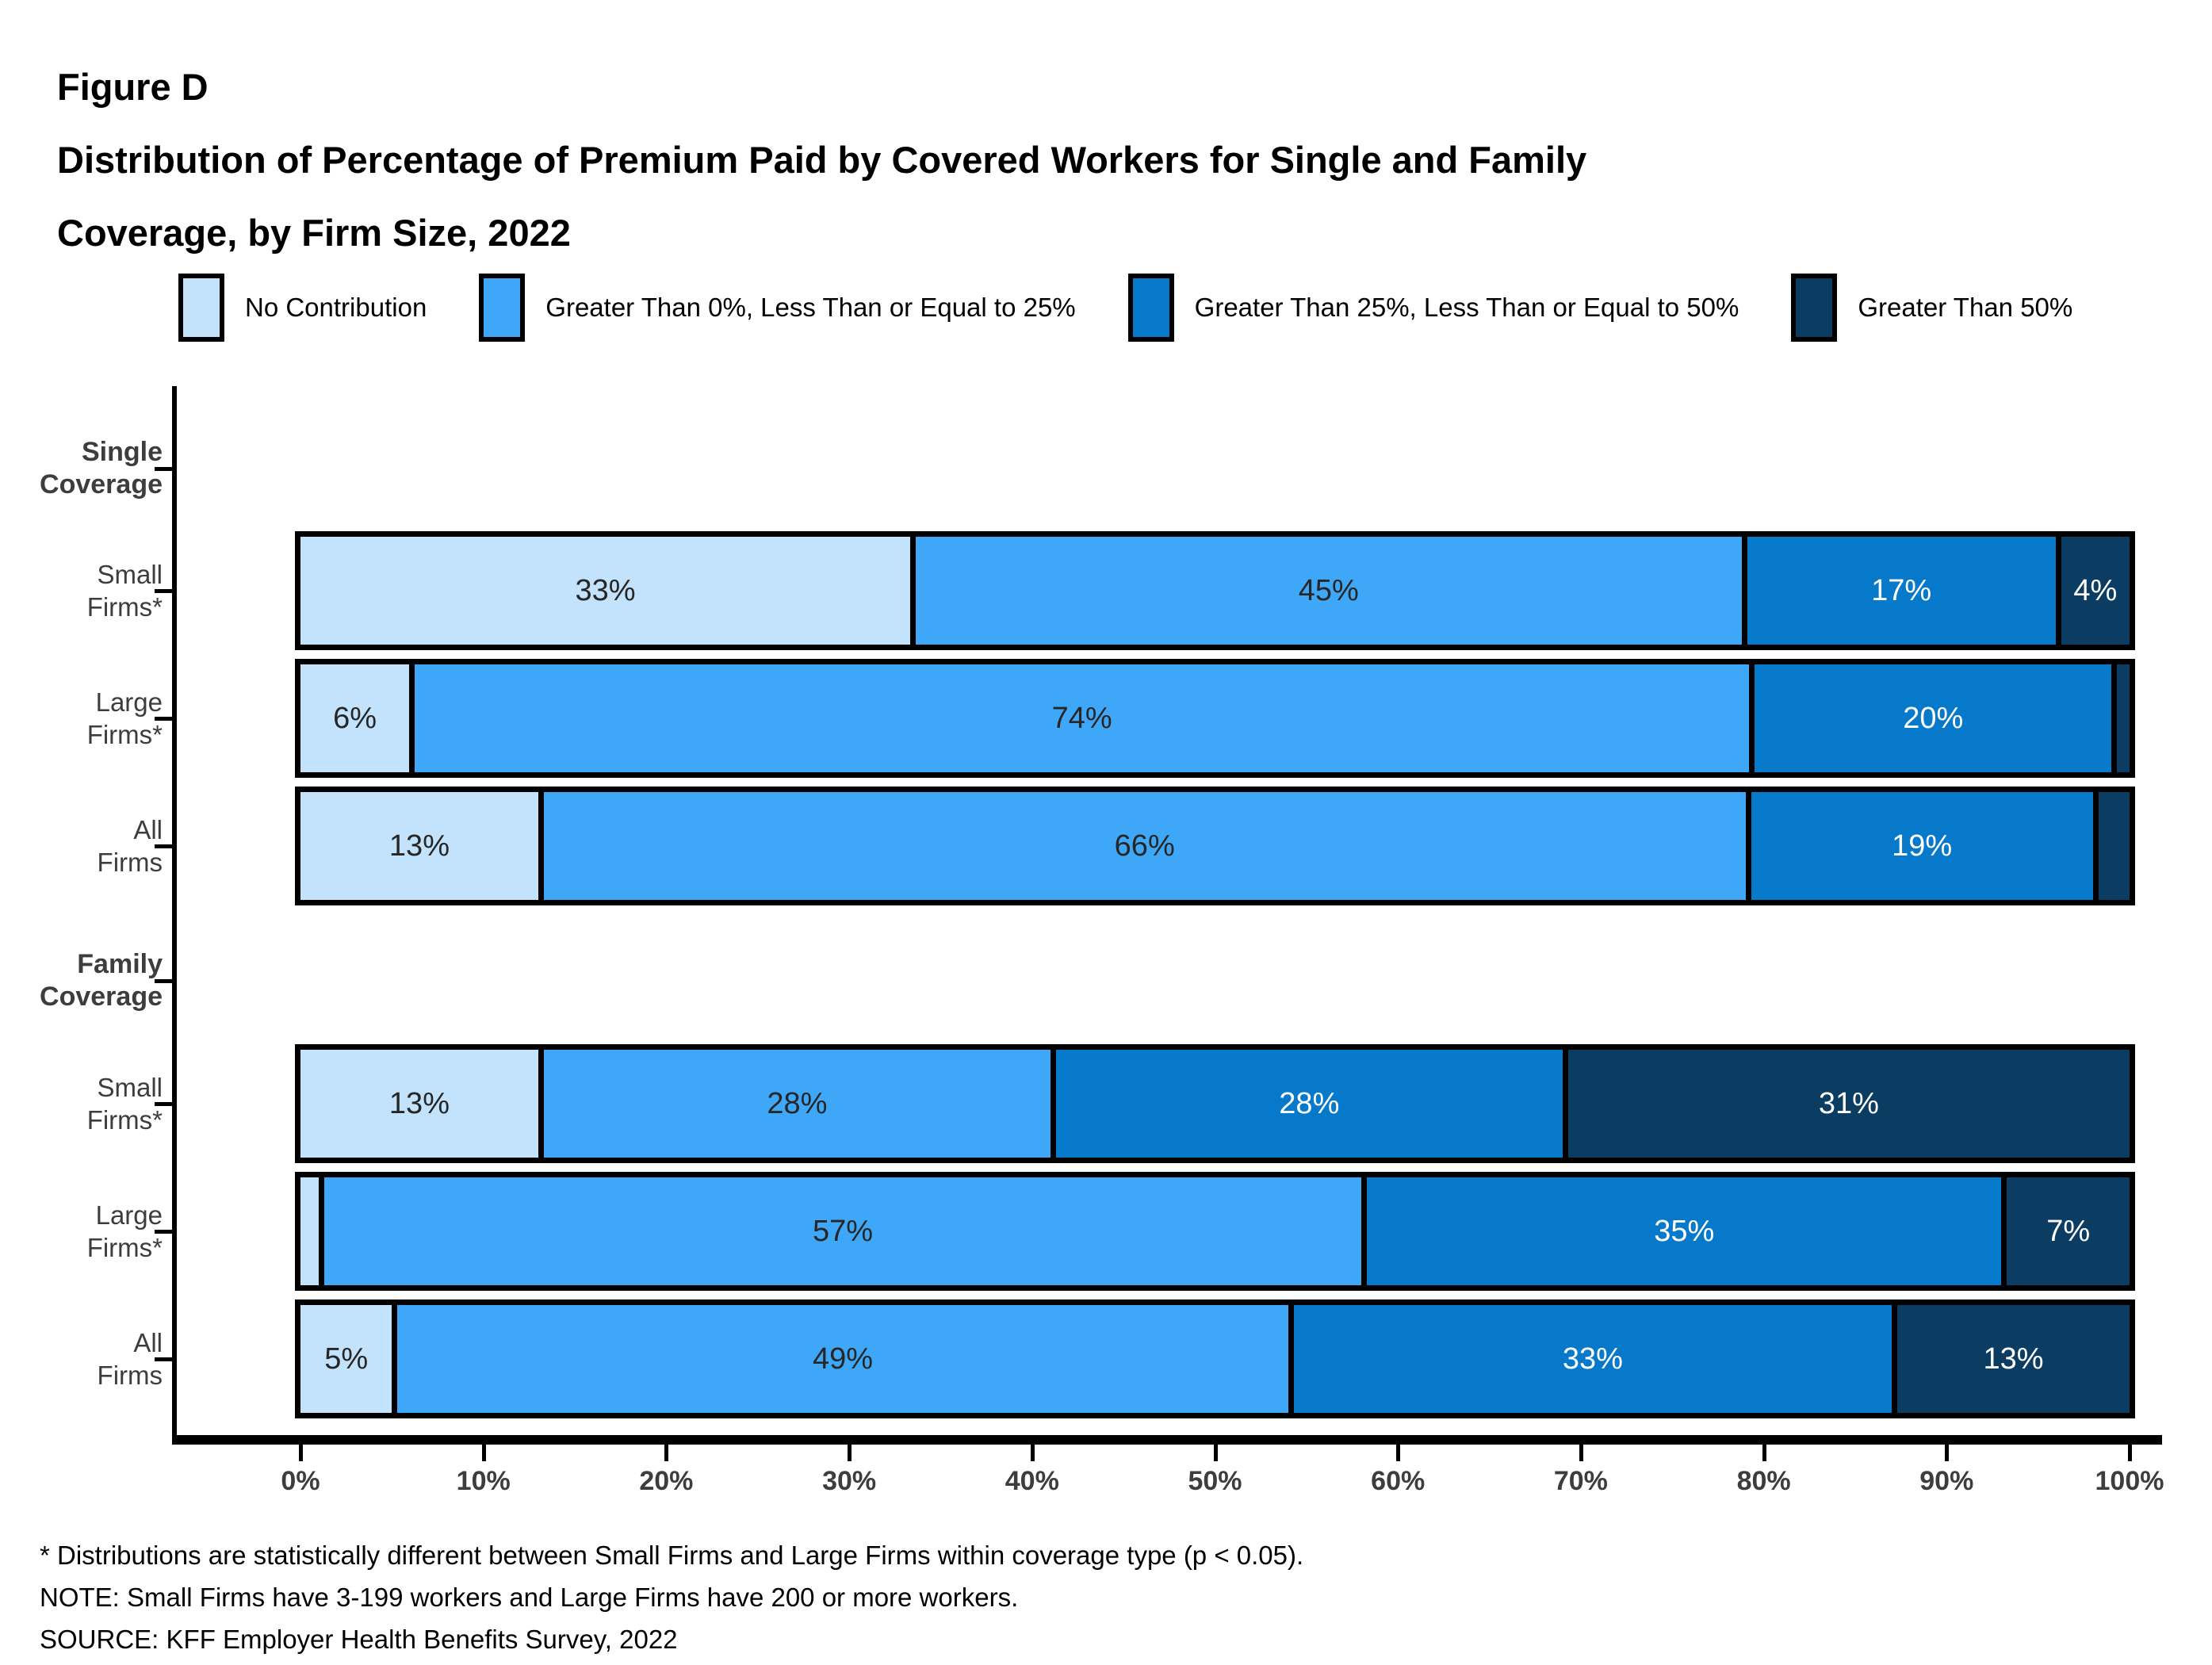 This screenshot has width=2212, height=1665. I want to click on bar-value-label: 17%, so click(1902, 590).